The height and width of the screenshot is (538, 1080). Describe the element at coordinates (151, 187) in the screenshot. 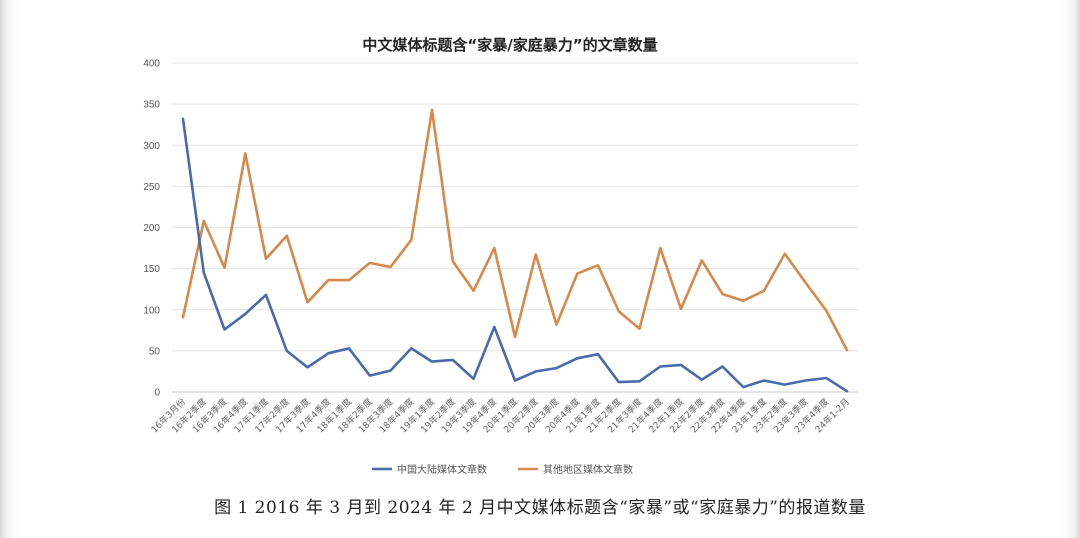

I see `y-tick-label: 250` at that location.